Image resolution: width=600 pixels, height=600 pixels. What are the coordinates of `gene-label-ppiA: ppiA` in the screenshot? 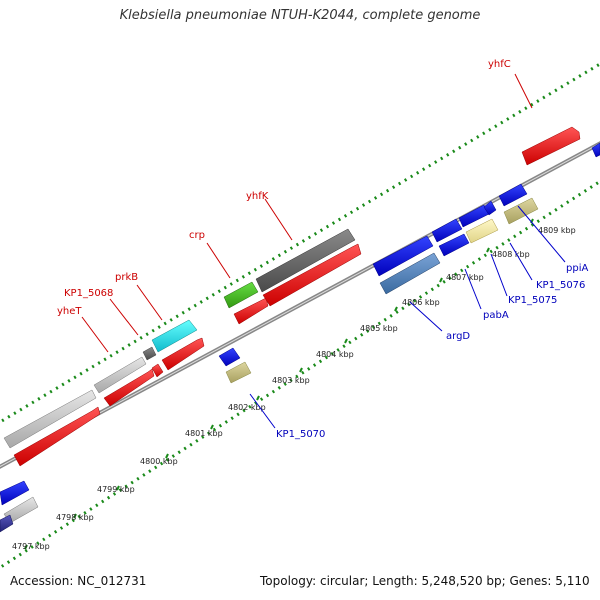 It's located at (577, 268).